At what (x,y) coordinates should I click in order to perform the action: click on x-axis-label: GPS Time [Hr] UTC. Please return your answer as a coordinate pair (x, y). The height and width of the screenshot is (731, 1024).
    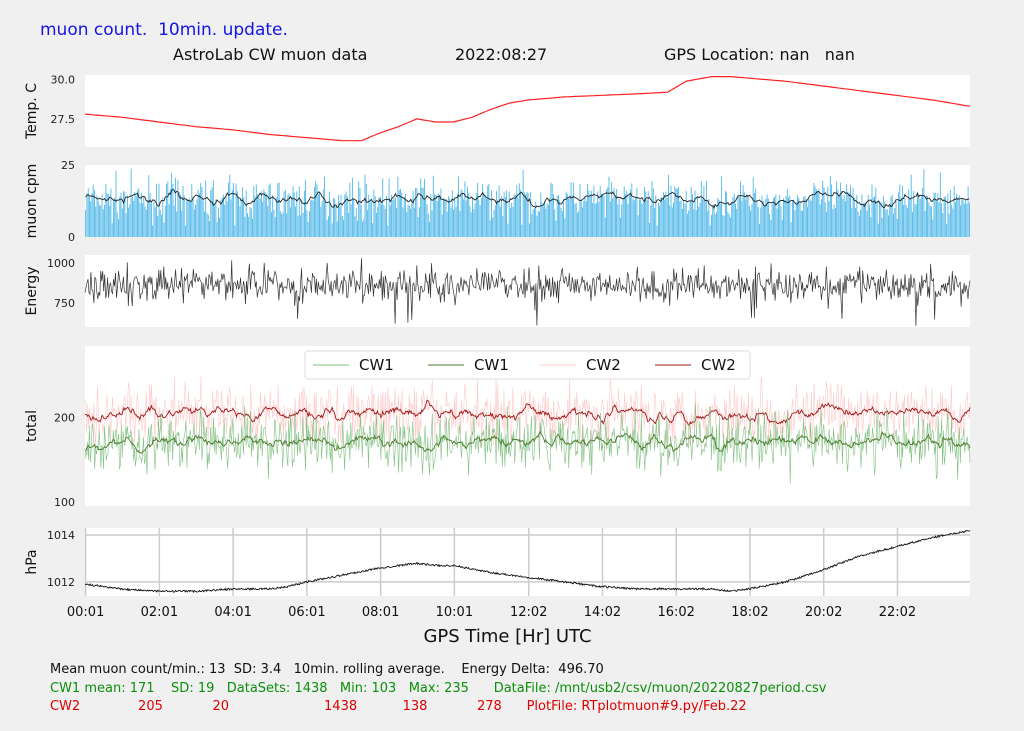
    Looking at the image, I should click on (507, 636).